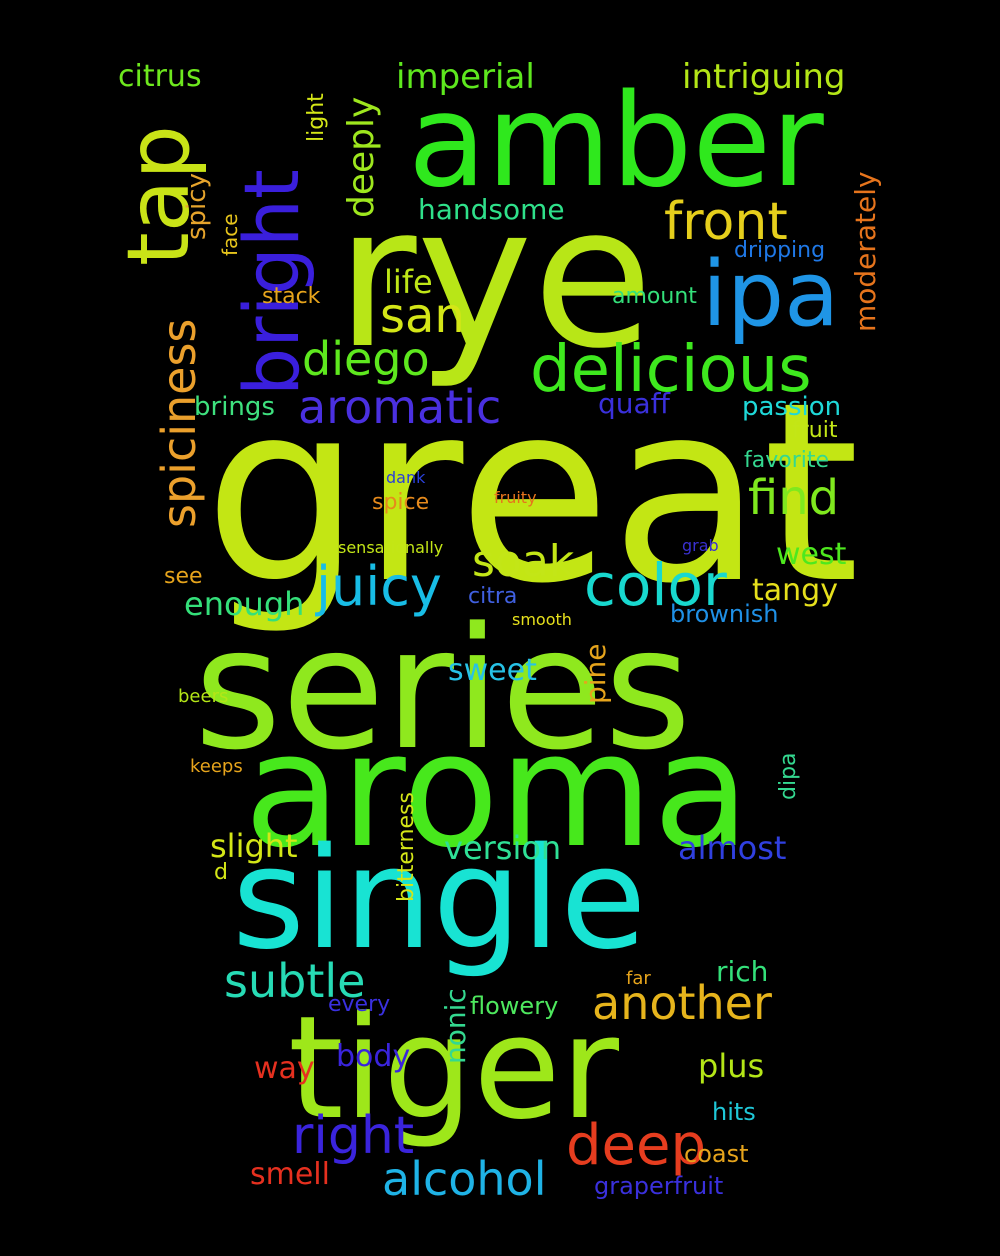 Image resolution: width=1000 pixels, height=1256 pixels. Describe the element at coordinates (221, 872) in the screenshot. I see `word-d: d` at that location.